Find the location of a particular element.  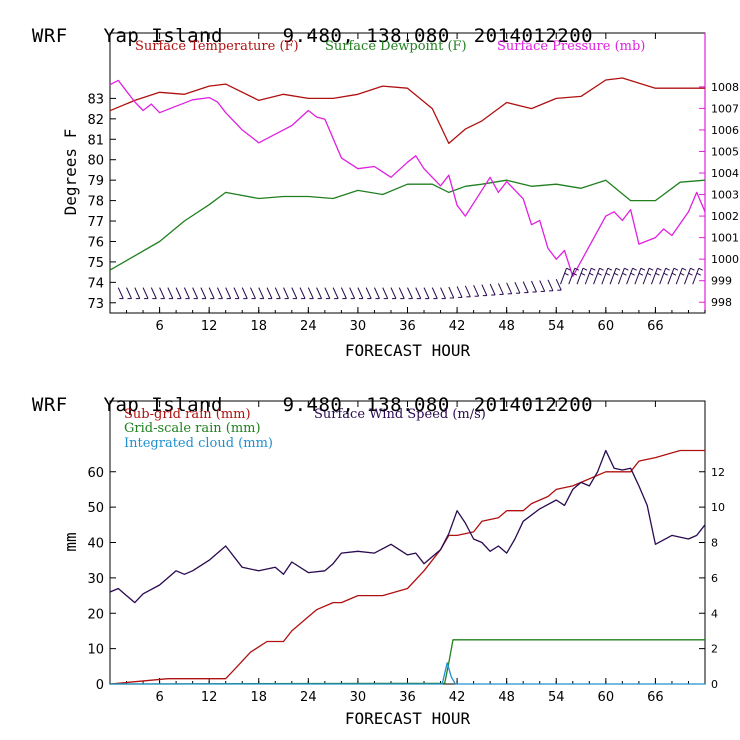

y-tick-label: 10 is located at coordinates (95, 650).